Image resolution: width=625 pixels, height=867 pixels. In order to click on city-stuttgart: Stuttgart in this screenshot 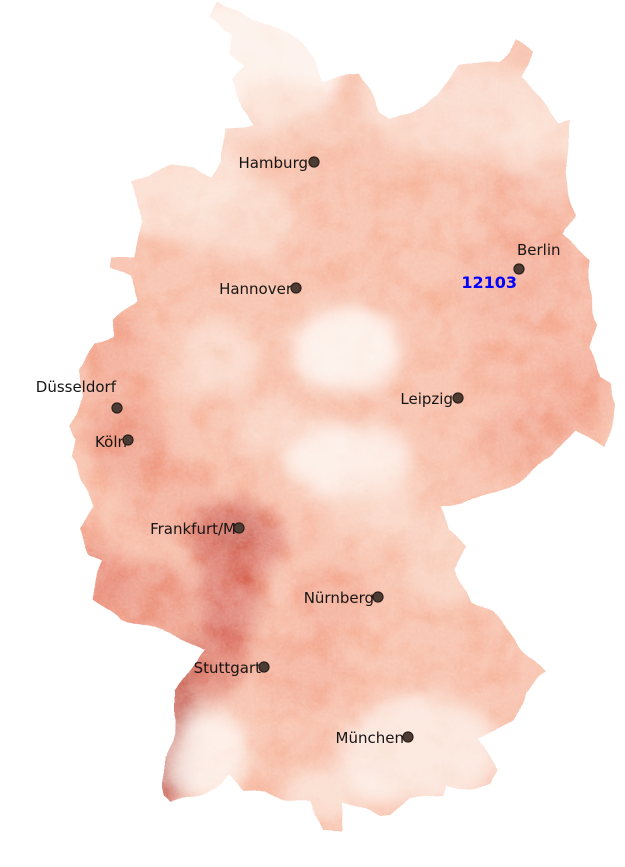, I will do `click(232, 668)`.